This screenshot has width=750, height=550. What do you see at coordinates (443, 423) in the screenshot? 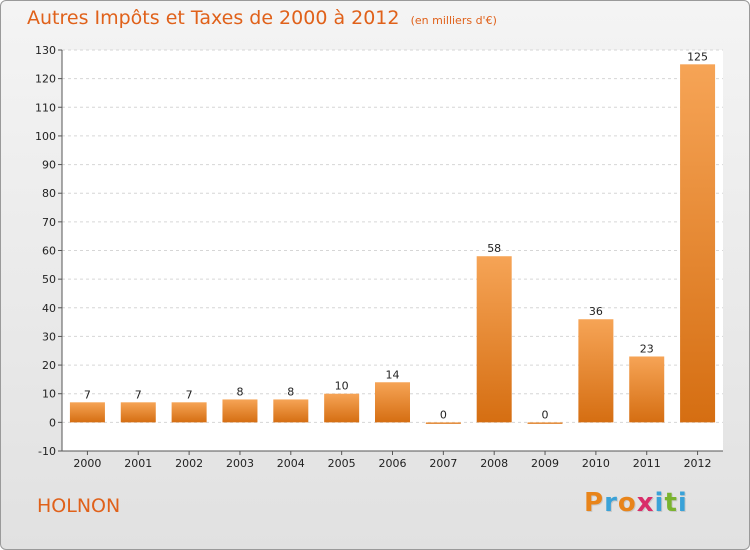
I see `bar-2007` at bounding box center [443, 423].